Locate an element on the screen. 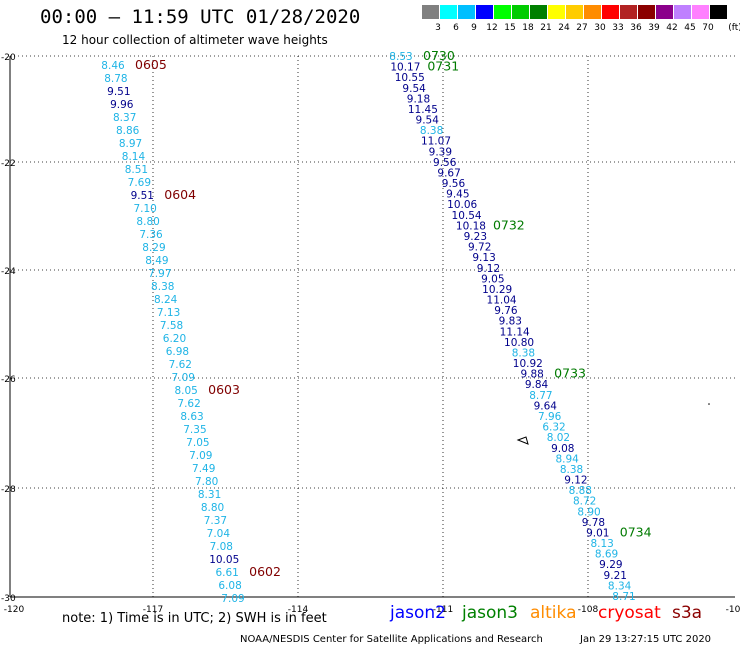 The height and width of the screenshot is (650, 740). legend-label: 36 is located at coordinates (636, 28).